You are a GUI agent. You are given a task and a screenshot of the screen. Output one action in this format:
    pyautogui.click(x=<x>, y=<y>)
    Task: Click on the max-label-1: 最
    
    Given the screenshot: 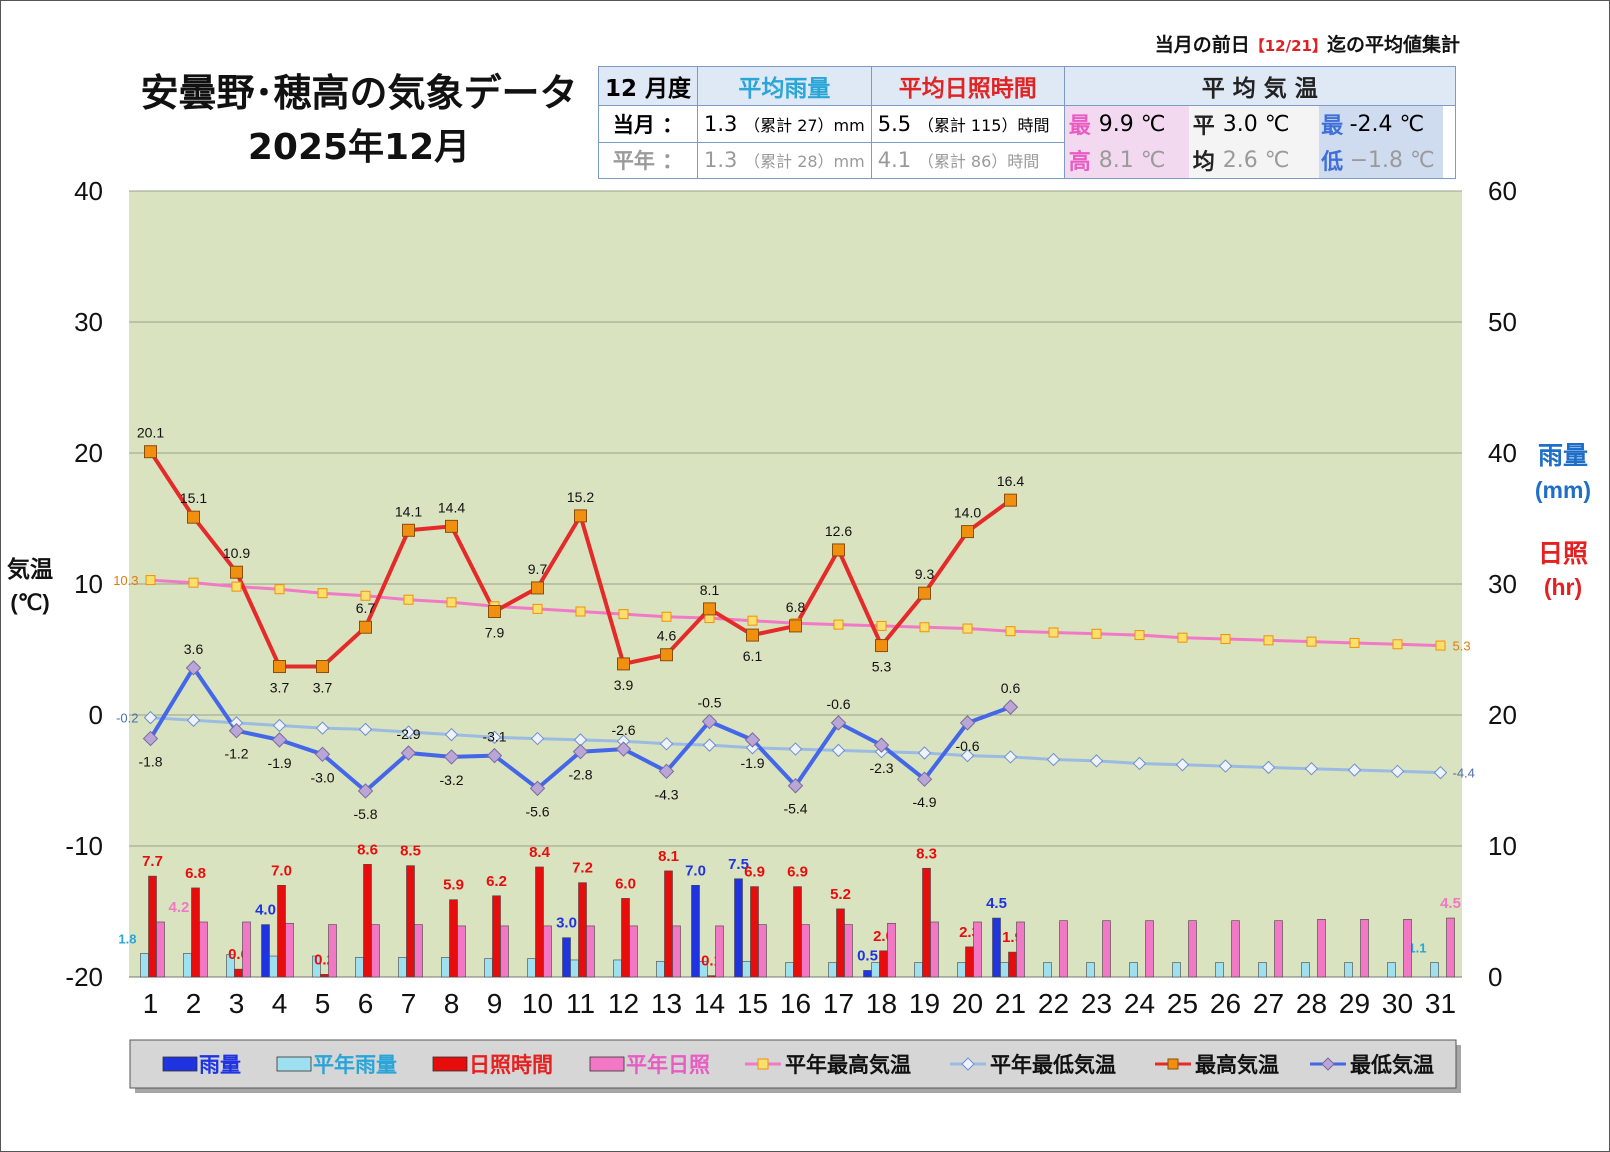 What is the action you would take?
    pyautogui.click(x=1079, y=126)
    